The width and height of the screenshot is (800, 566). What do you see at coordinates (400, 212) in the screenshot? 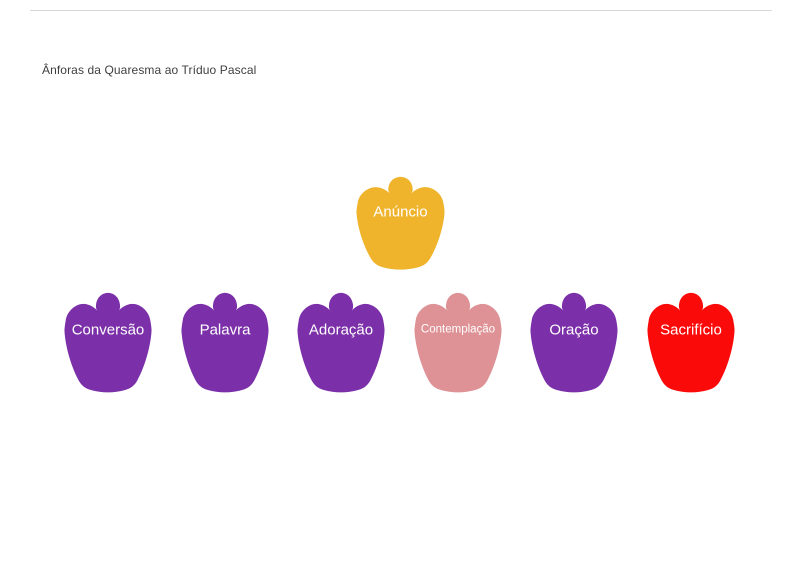
I see `amphora-label: Anúncio` at bounding box center [400, 212].